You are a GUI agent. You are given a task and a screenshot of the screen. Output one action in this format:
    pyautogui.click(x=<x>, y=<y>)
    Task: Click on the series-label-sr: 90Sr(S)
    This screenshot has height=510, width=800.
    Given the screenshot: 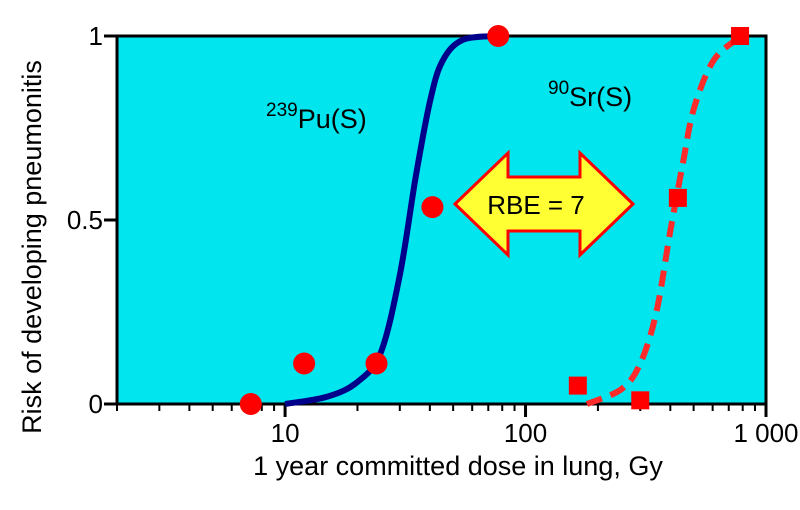 What is the action you would take?
    pyautogui.click(x=590, y=95)
    